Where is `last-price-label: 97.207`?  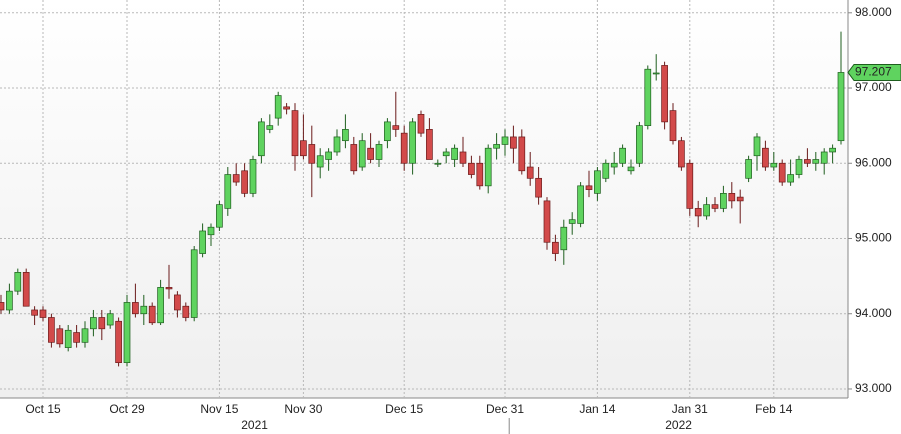 last-price-label: 97.207 is located at coordinates (873, 72).